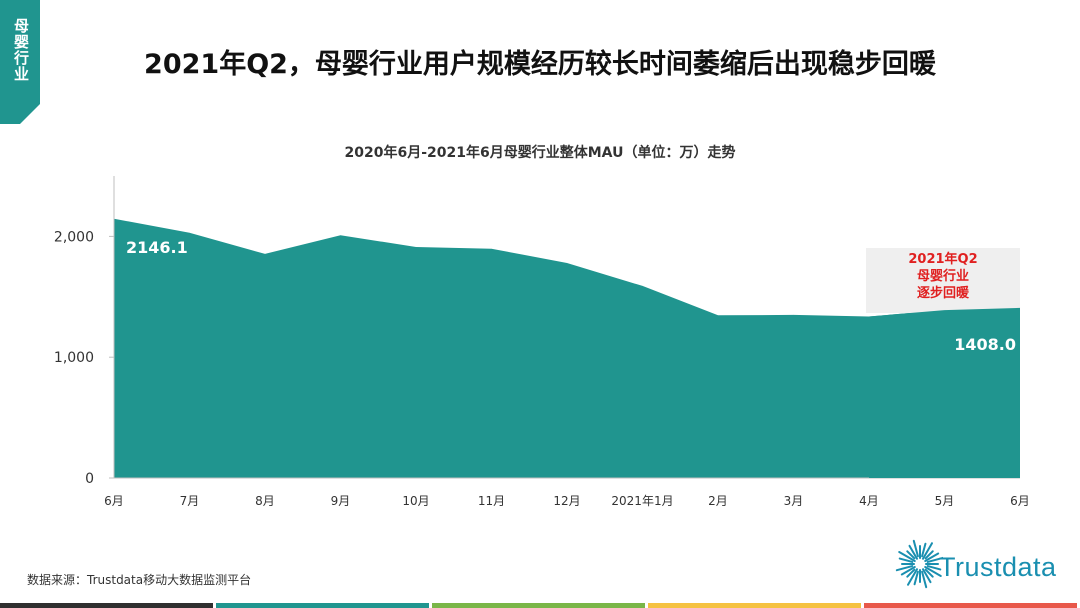  I want to click on page-headline: 2021年Q2，母婴行业用户规模经历较长时间萎缩后出现稳步回暖, so click(540, 64).